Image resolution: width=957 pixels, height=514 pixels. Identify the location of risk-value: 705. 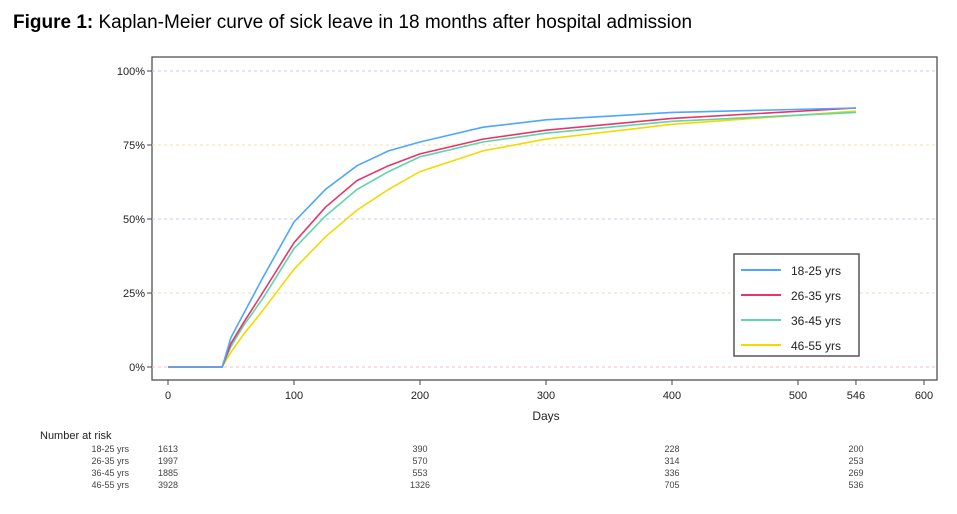
(671, 485).